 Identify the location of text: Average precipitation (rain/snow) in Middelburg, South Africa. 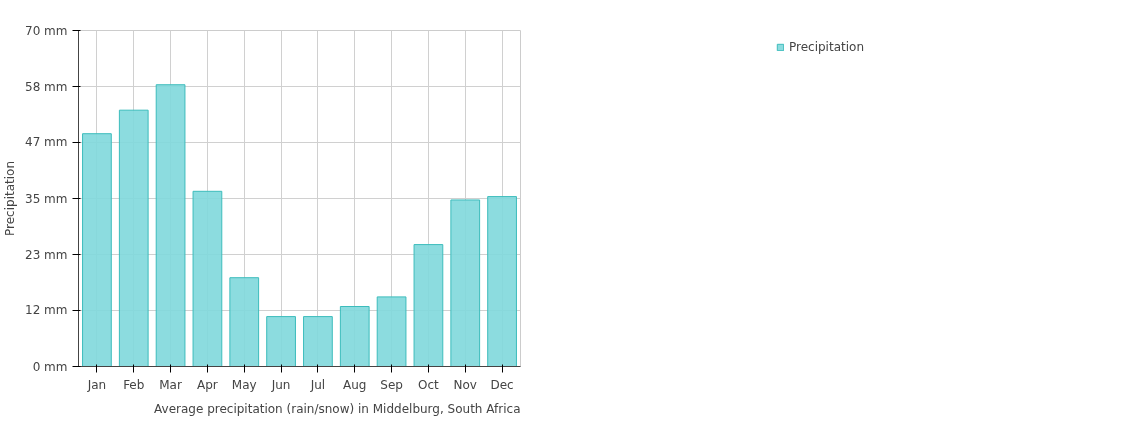
(337, 408).